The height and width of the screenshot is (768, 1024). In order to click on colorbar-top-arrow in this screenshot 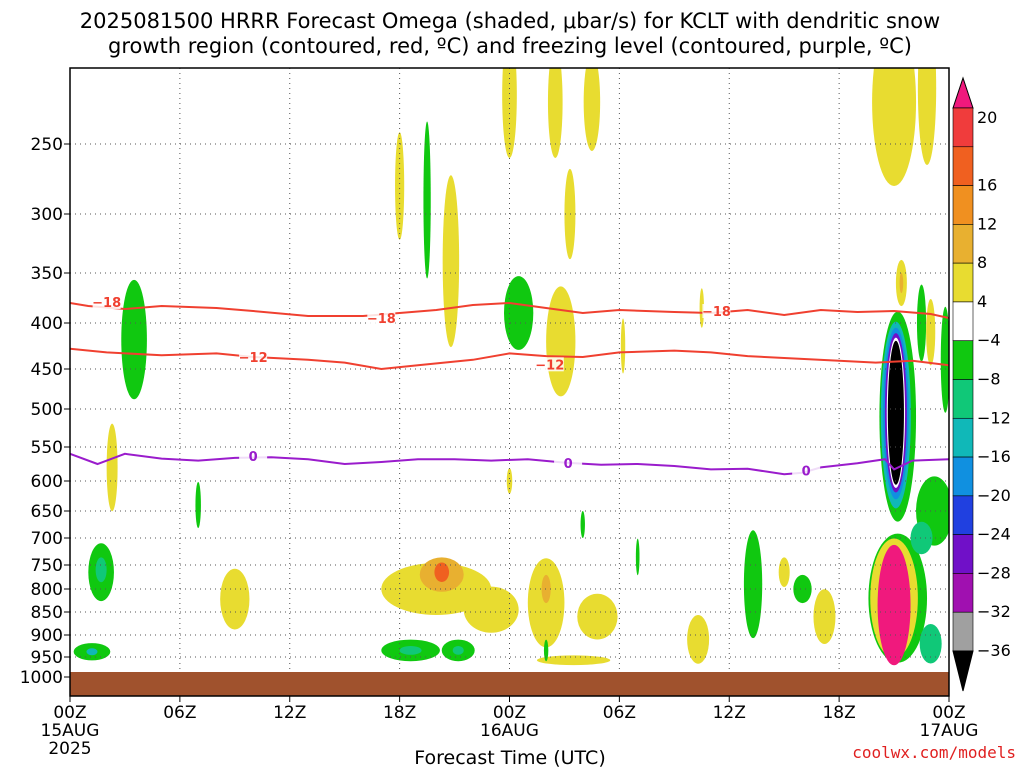, I will do `click(963, 92)`.